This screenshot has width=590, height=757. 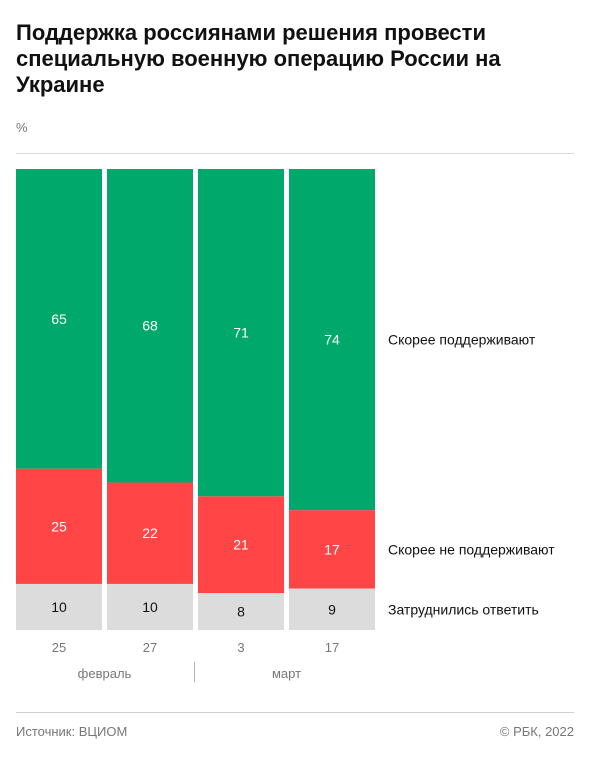 What do you see at coordinates (471, 549) in the screenshot?
I see `legend-label: Скорее не поддерживают` at bounding box center [471, 549].